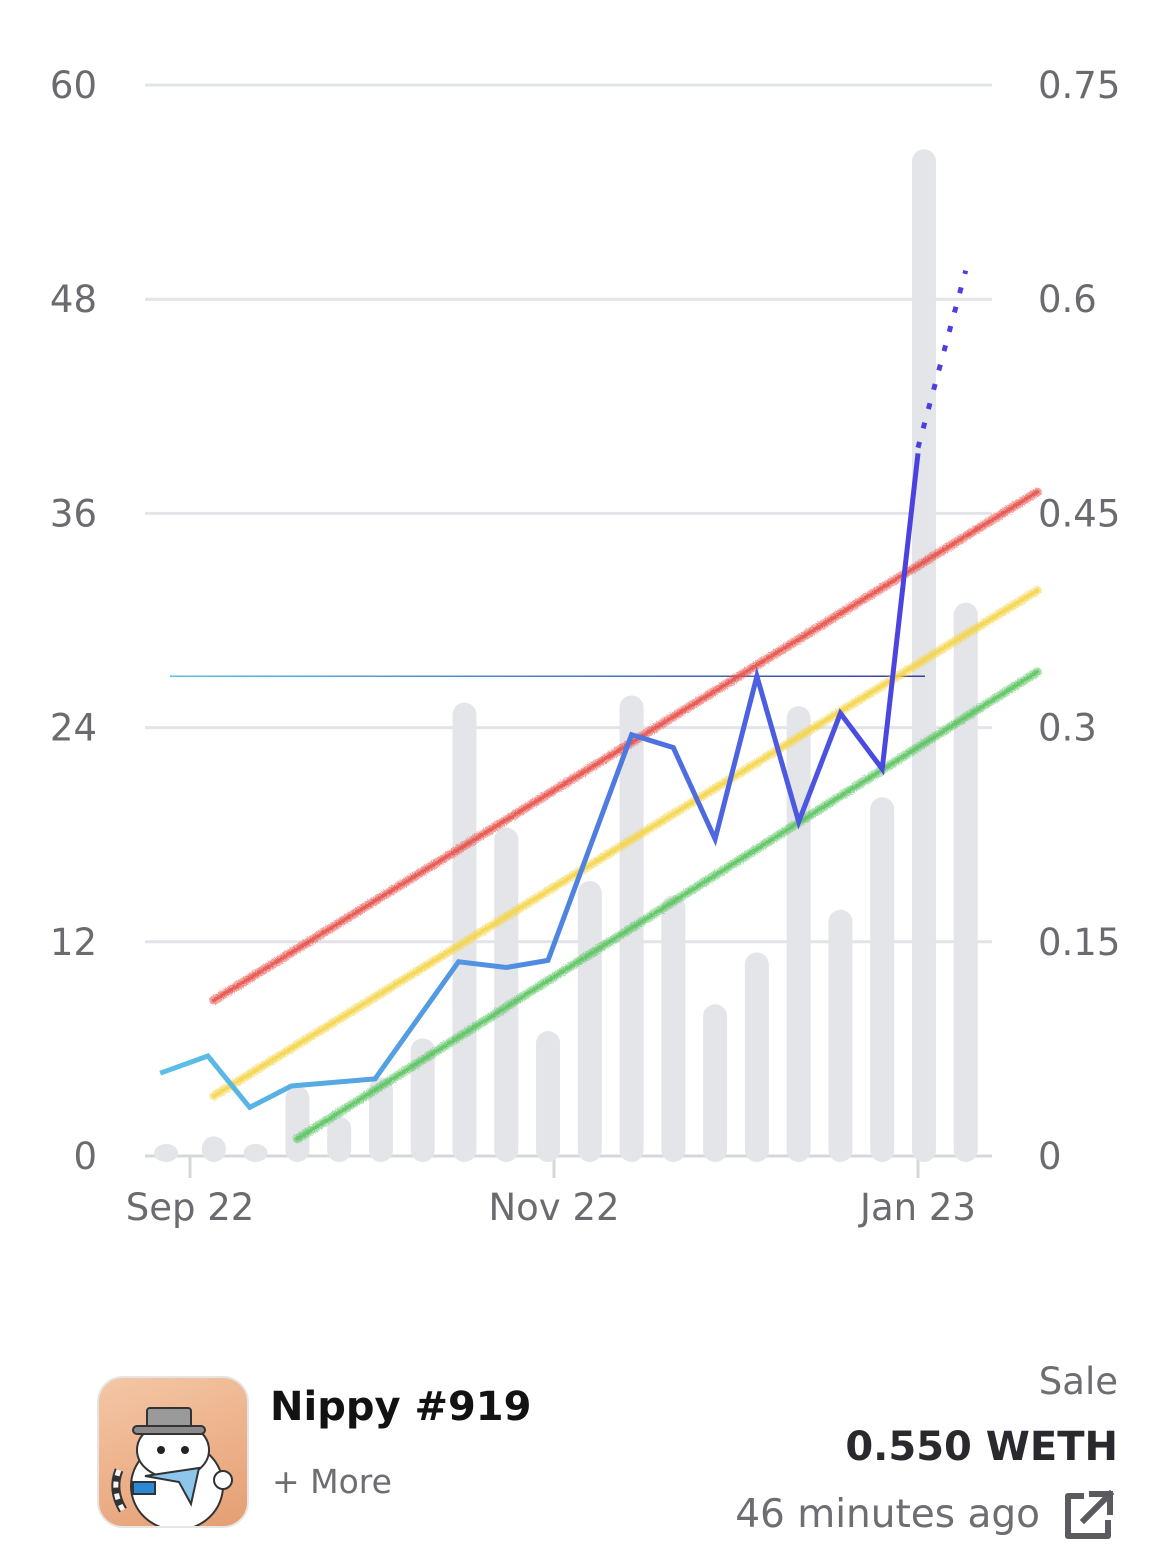 The image size is (1170, 1566). What do you see at coordinates (172, 1466) in the screenshot?
I see `nippy-cat-avatar-icon` at bounding box center [172, 1466].